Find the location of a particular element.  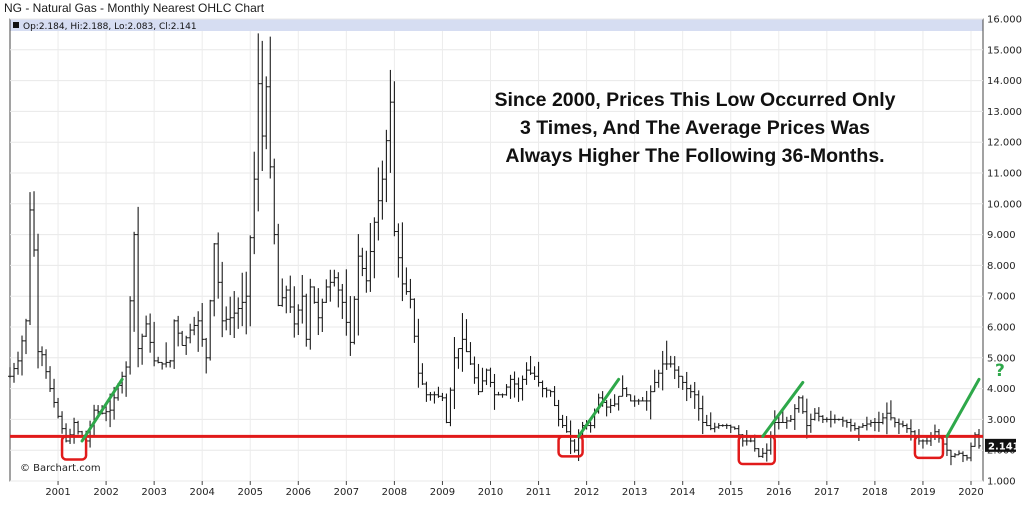

trend-arrow is located at coordinates (599, 407).